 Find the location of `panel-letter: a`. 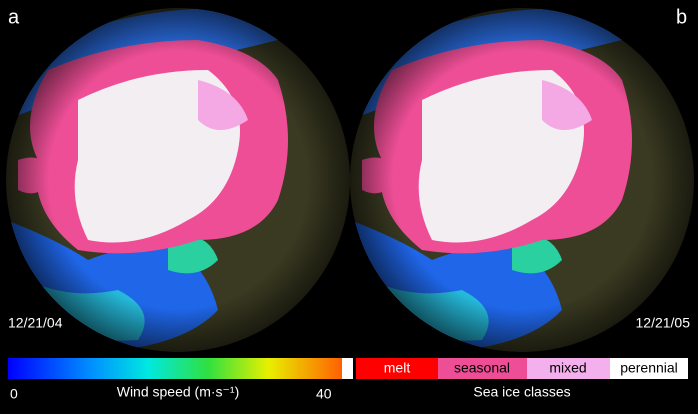

panel-letter: a is located at coordinates (14, 17).